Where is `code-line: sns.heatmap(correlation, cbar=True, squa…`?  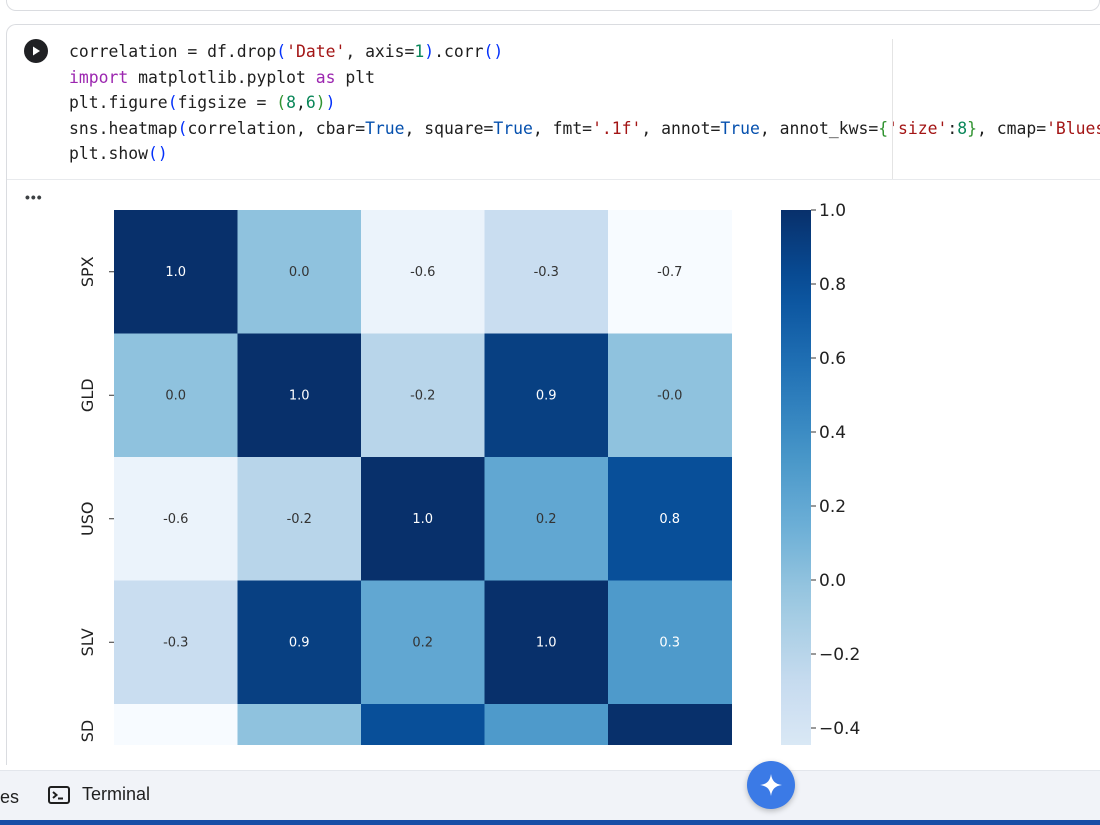 code-line: sns.heatmap(correlation, cbar=True, squa… is located at coordinates (584, 128).